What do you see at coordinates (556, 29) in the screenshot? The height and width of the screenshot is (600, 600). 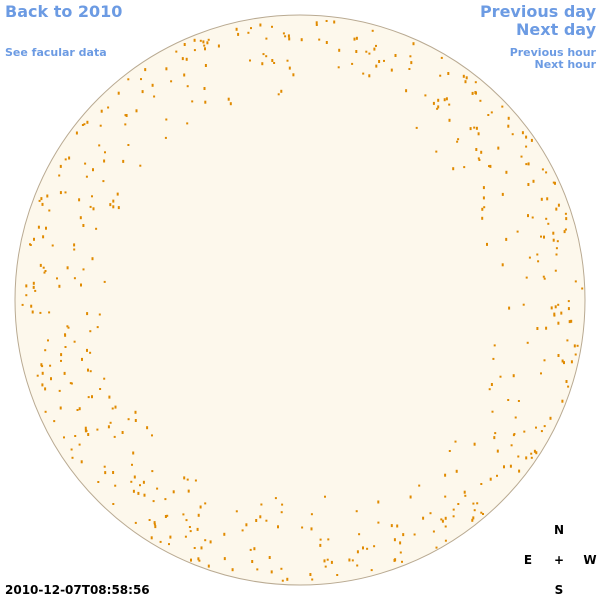 I see `next-day-link: Next day` at bounding box center [556, 29].